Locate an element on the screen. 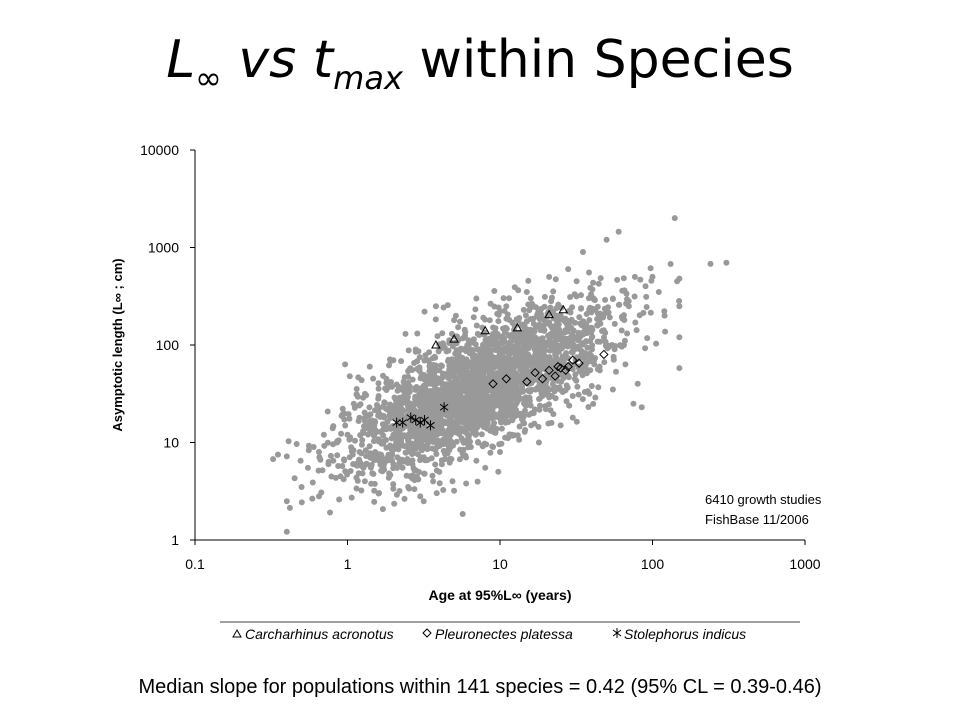  annotation-line-1: 6410 growth studies is located at coordinates (763, 499).